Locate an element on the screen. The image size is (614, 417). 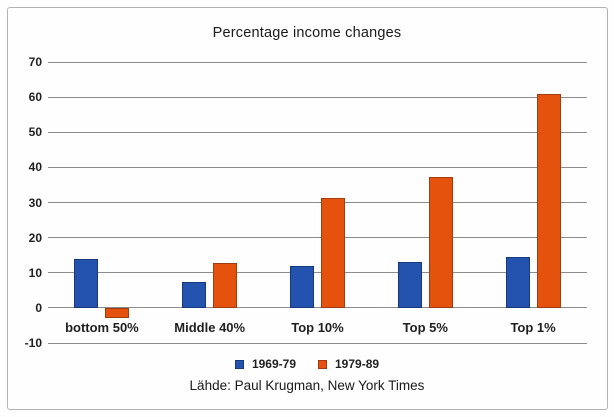
legend-label-1979-89: 1979-89 is located at coordinates (357, 364).